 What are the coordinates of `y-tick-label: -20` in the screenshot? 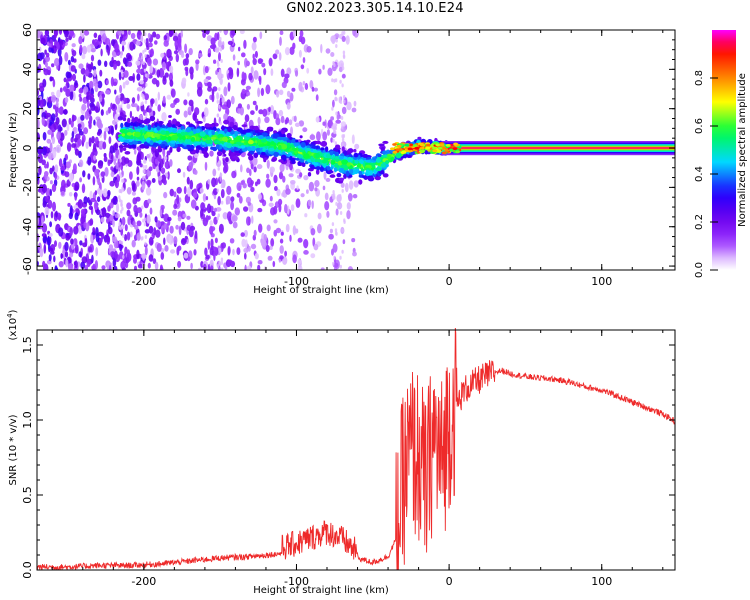 It's located at (27, 187).